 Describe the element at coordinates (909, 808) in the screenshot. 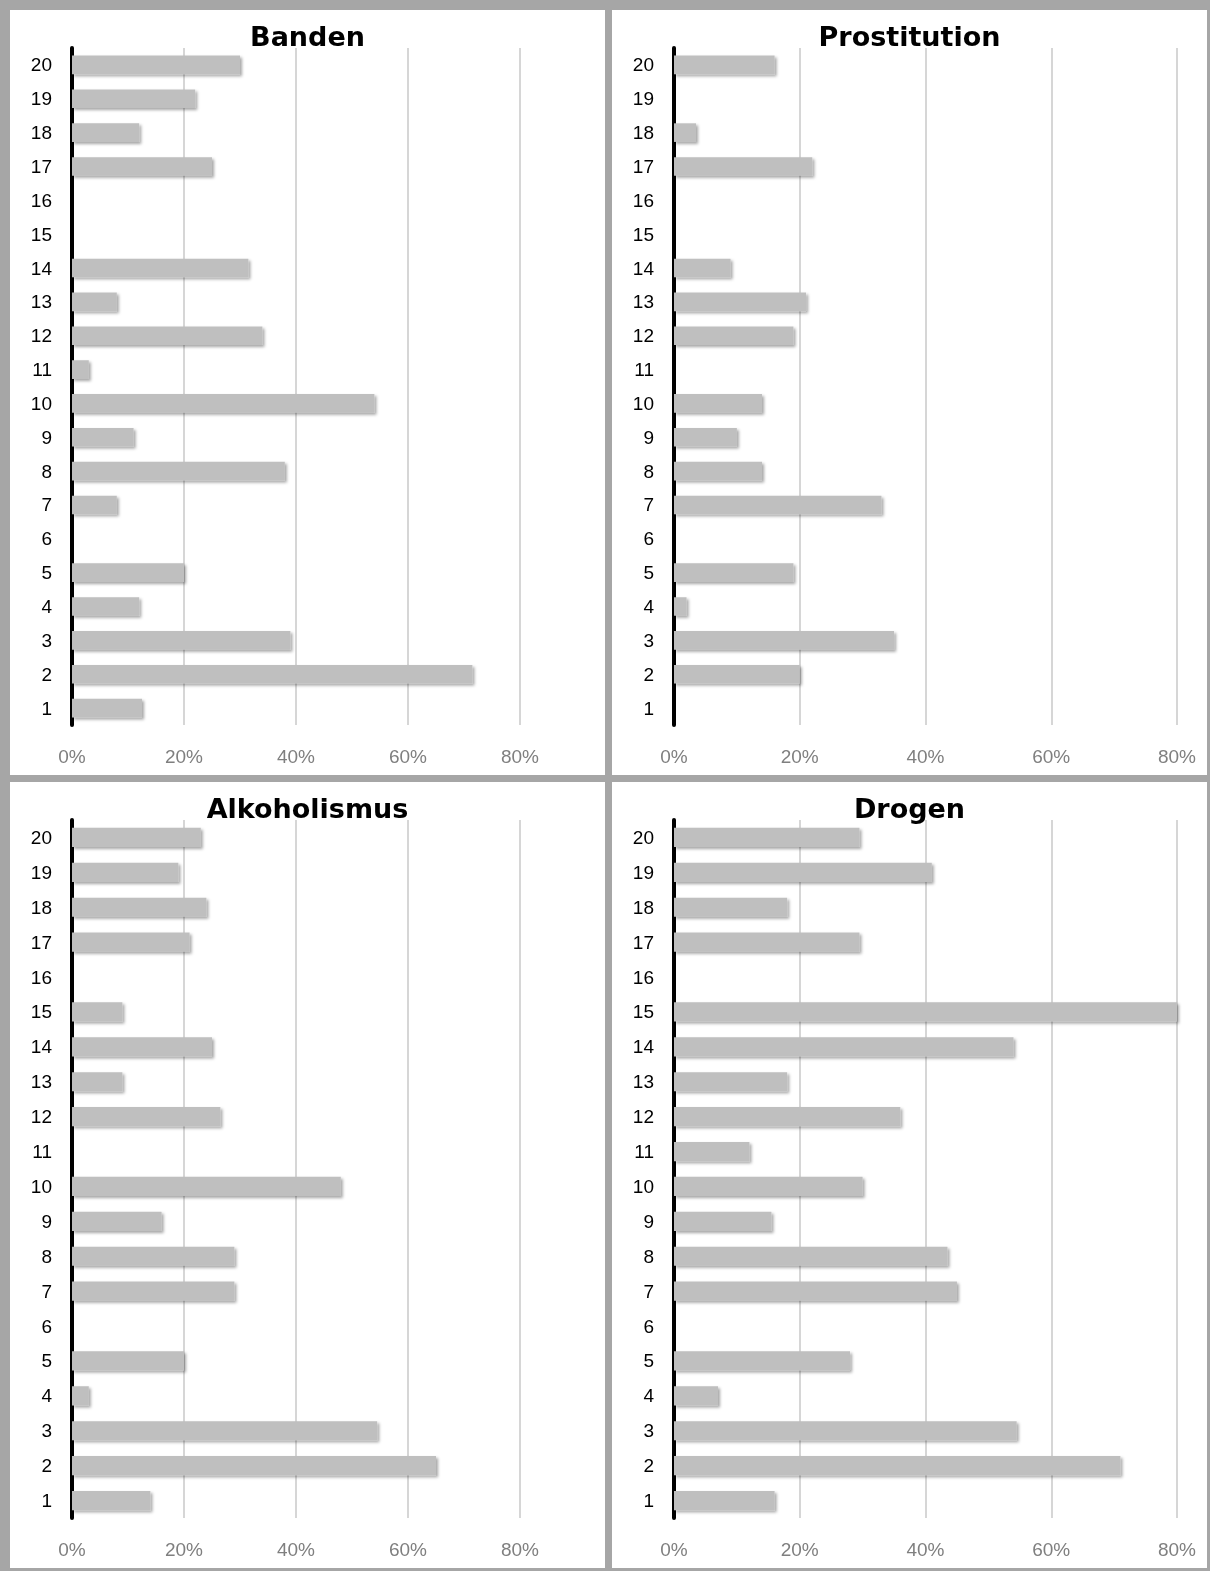

I see `chart-title: Drogen` at that location.